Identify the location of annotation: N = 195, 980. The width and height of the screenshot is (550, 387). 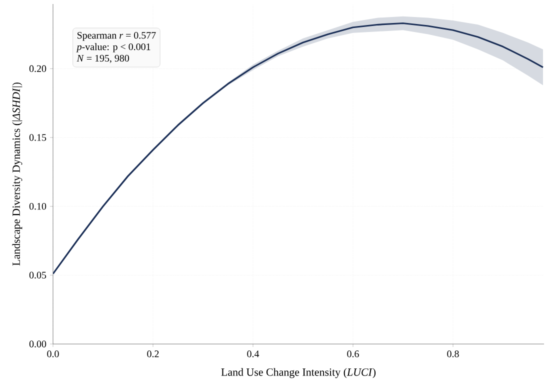
(103, 59).